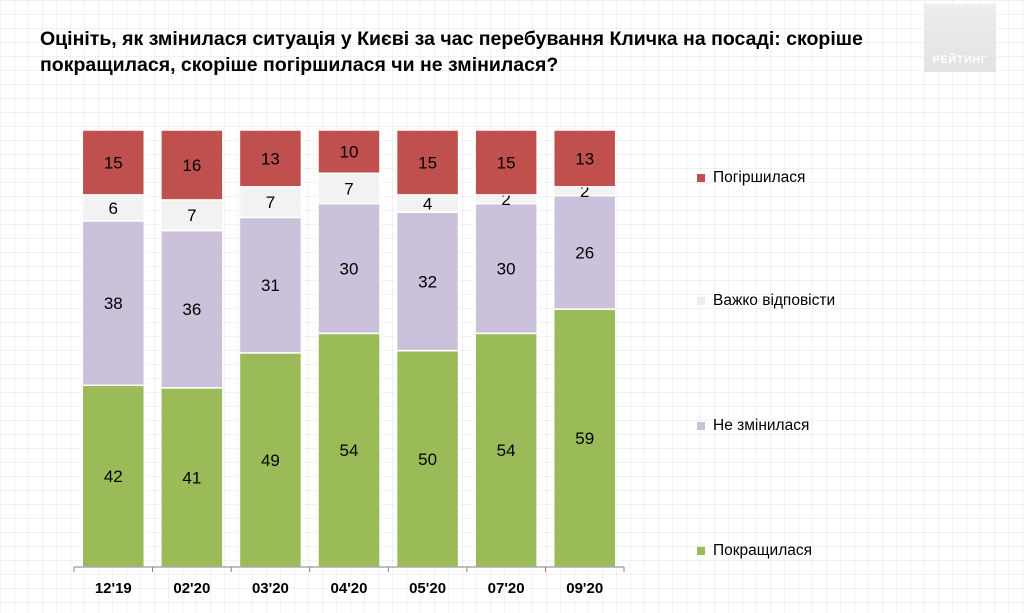 Image resolution: width=1024 pixels, height=613 pixels. I want to click on data-label-improved-5: 54, so click(506, 450).